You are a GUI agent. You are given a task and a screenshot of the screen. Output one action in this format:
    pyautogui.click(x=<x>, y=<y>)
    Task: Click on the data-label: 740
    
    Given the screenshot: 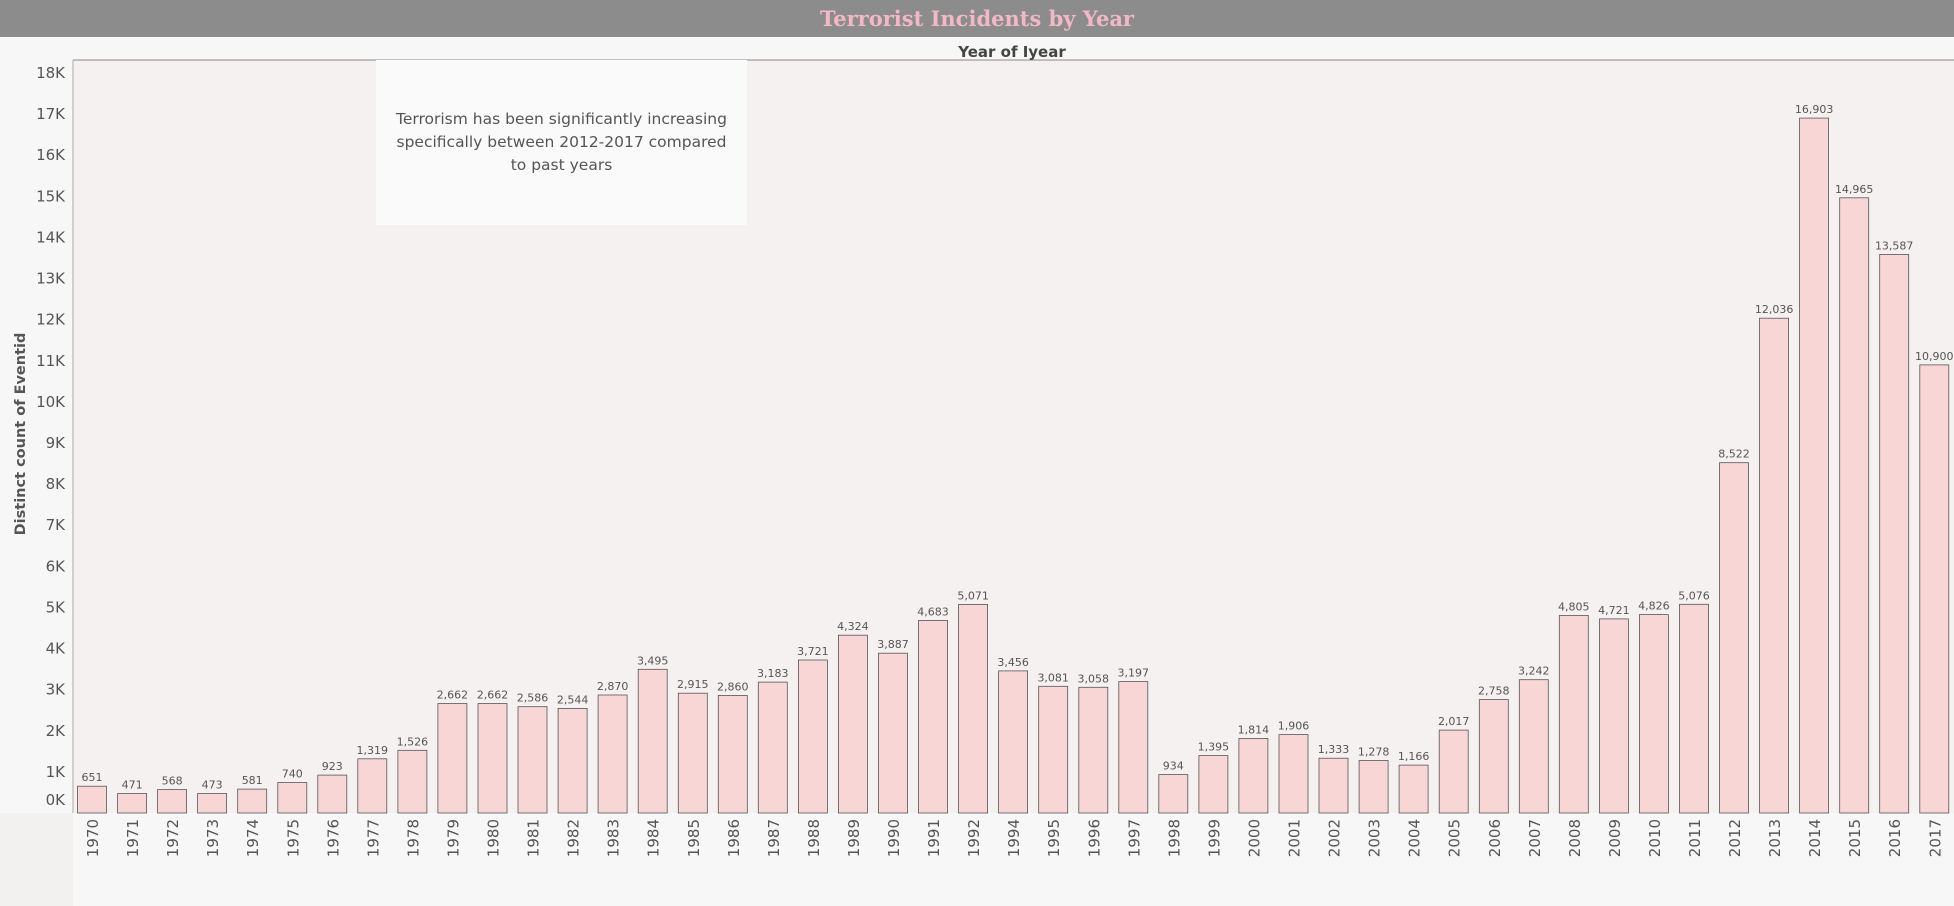 What is the action you would take?
    pyautogui.click(x=292, y=774)
    